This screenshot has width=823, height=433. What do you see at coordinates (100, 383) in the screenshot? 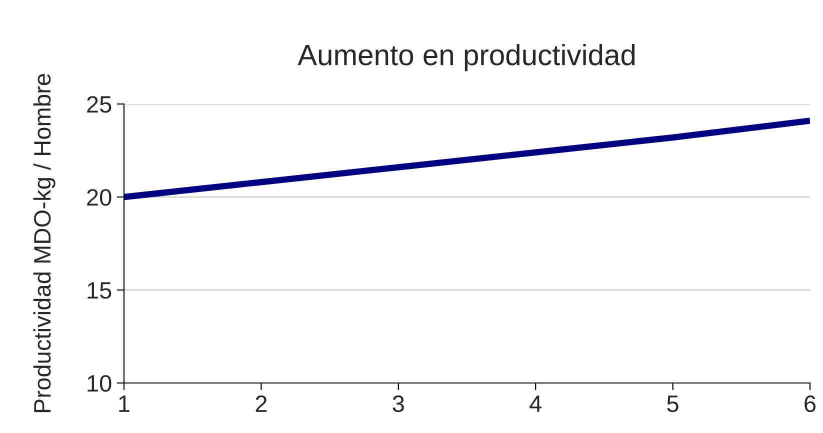
I see `y-tick-label: 10` at bounding box center [100, 383].